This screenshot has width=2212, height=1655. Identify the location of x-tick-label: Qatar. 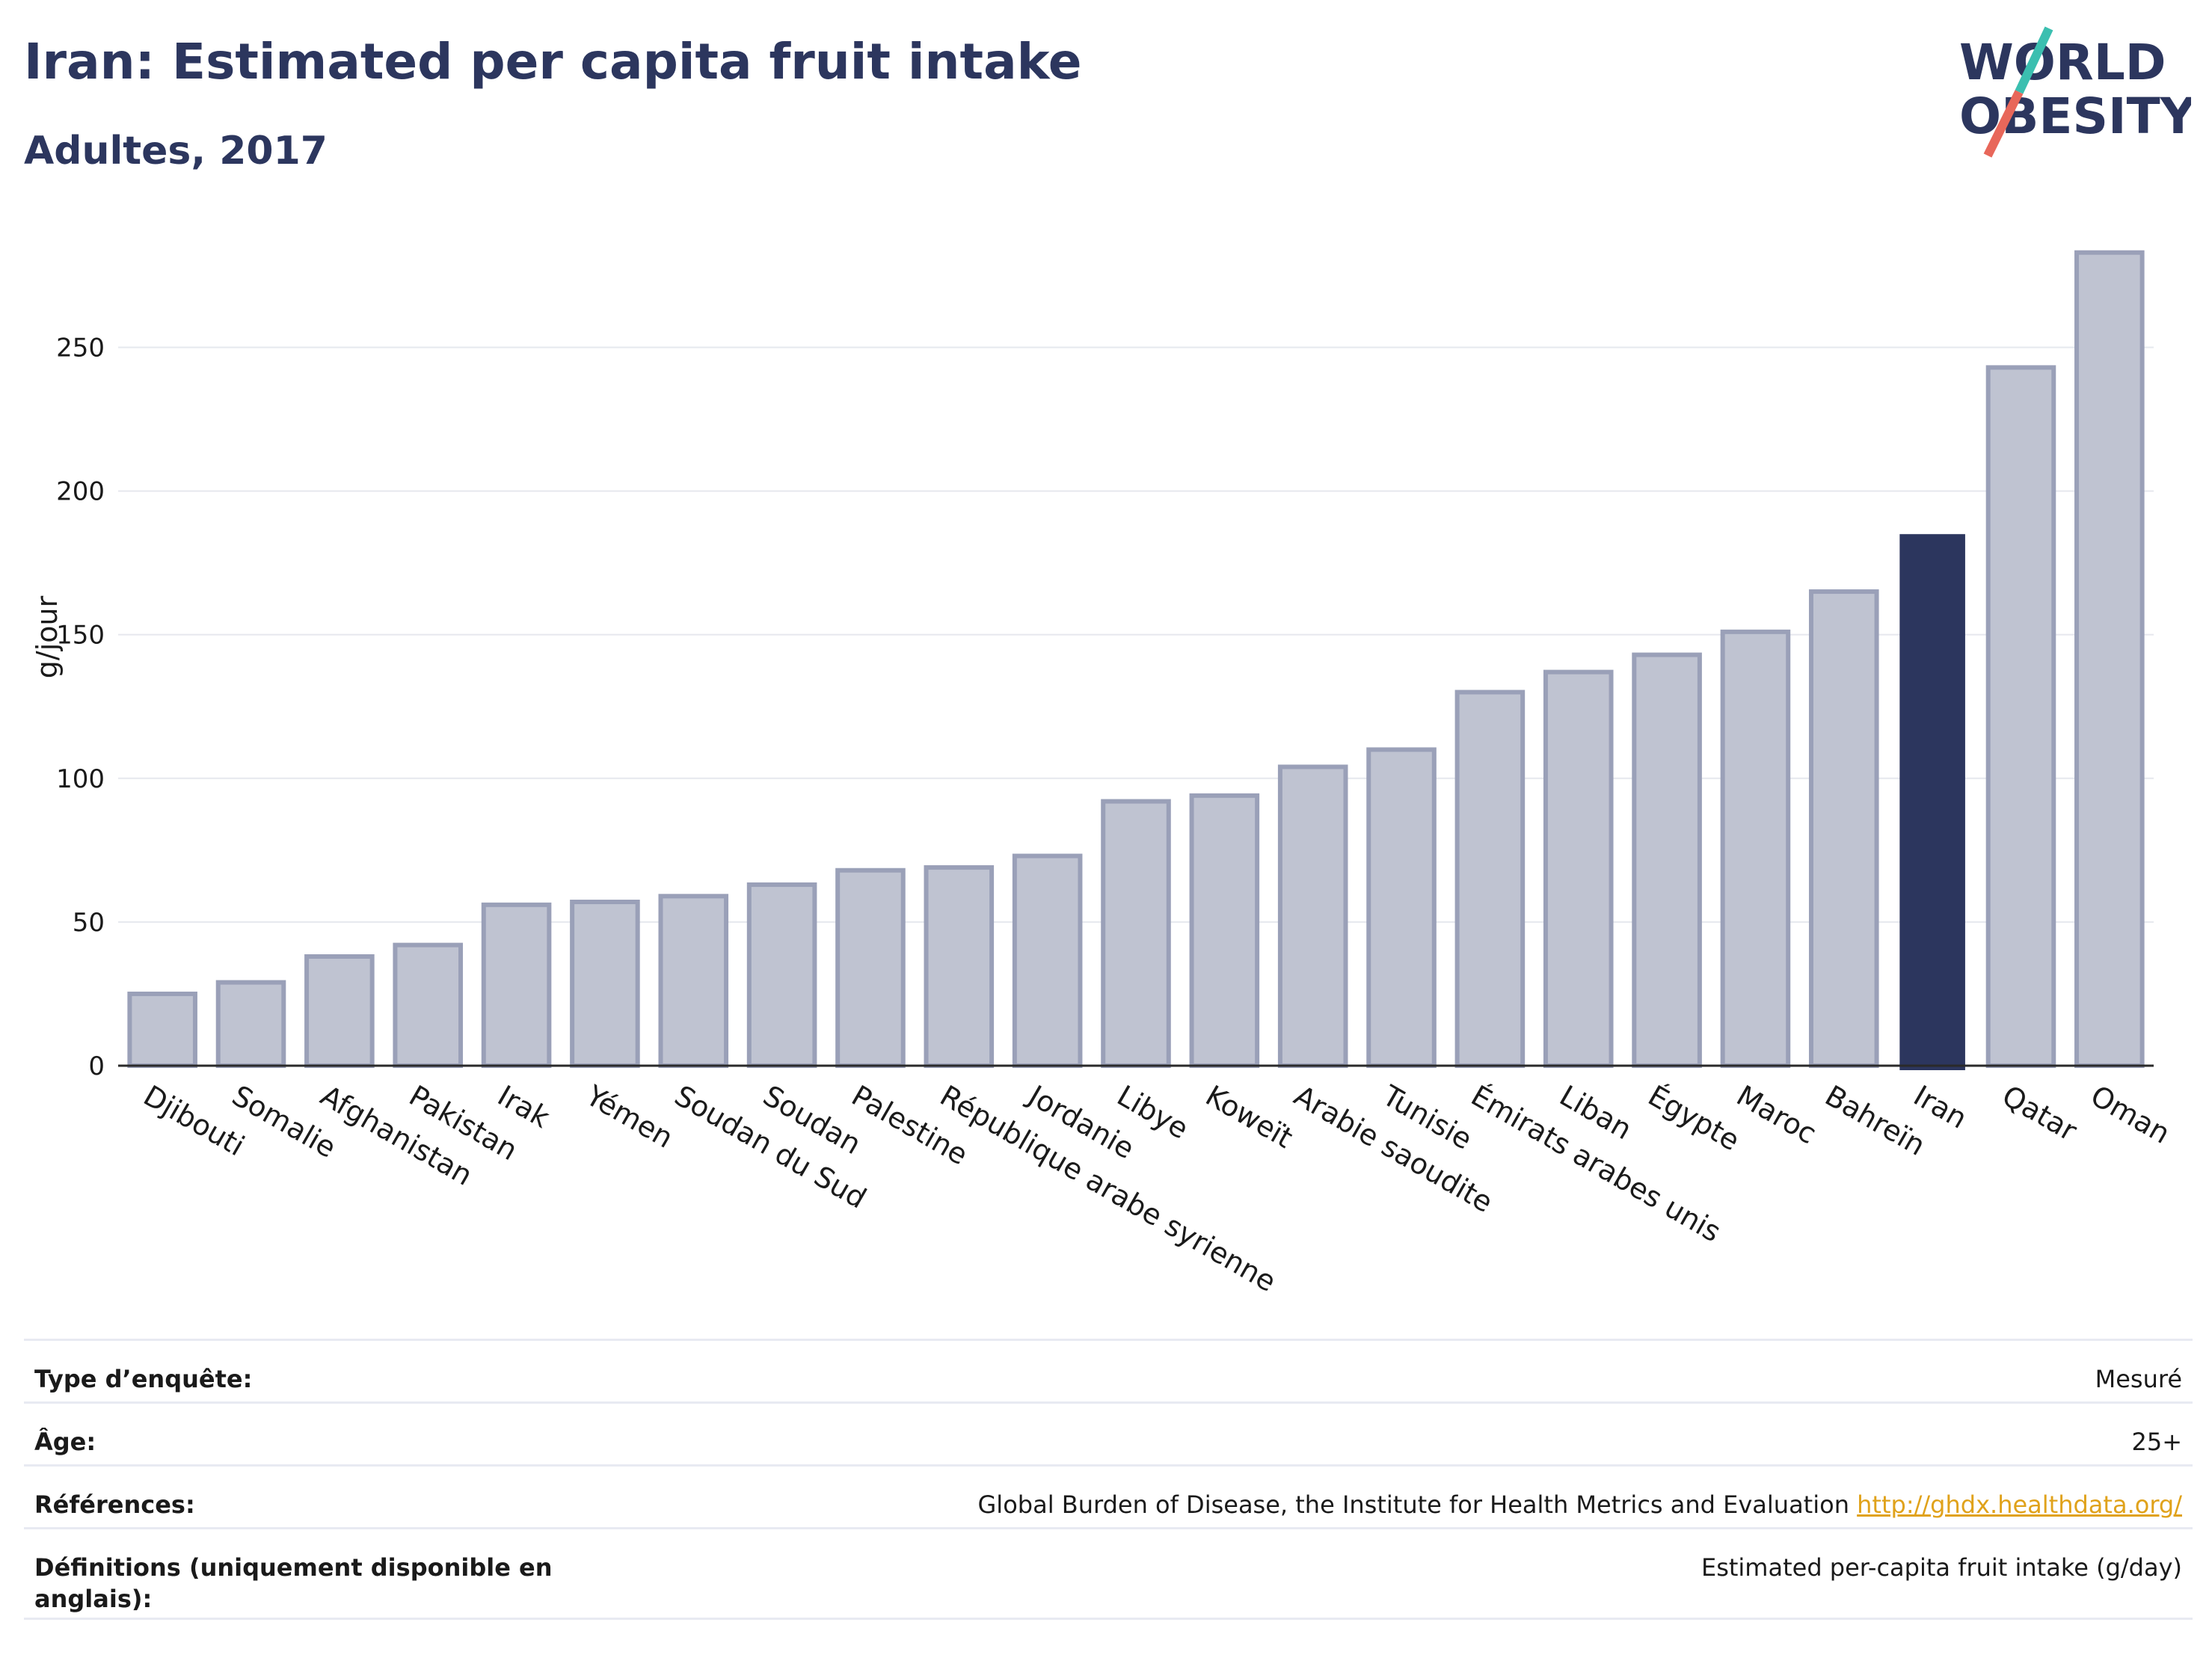
(2040, 1113).